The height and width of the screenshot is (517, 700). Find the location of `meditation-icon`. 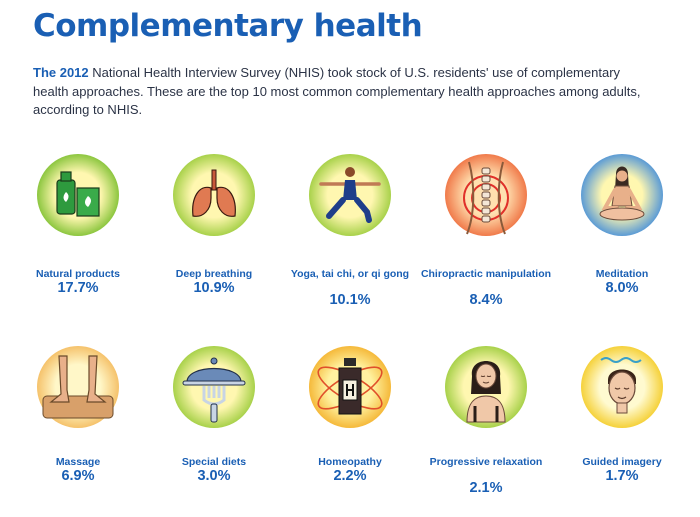

meditation-icon is located at coordinates (622, 195).